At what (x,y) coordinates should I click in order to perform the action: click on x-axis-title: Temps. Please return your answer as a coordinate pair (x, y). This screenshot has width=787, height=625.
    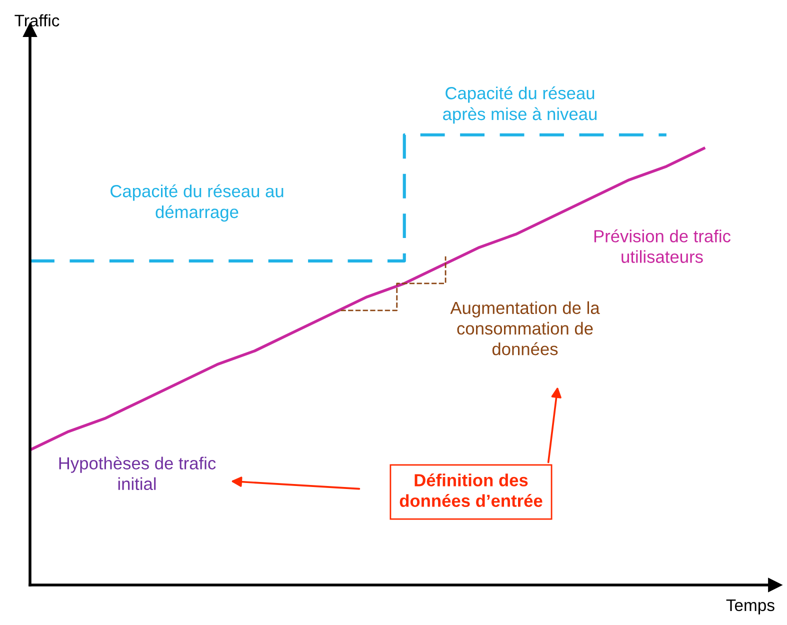
    Looking at the image, I should click on (750, 606).